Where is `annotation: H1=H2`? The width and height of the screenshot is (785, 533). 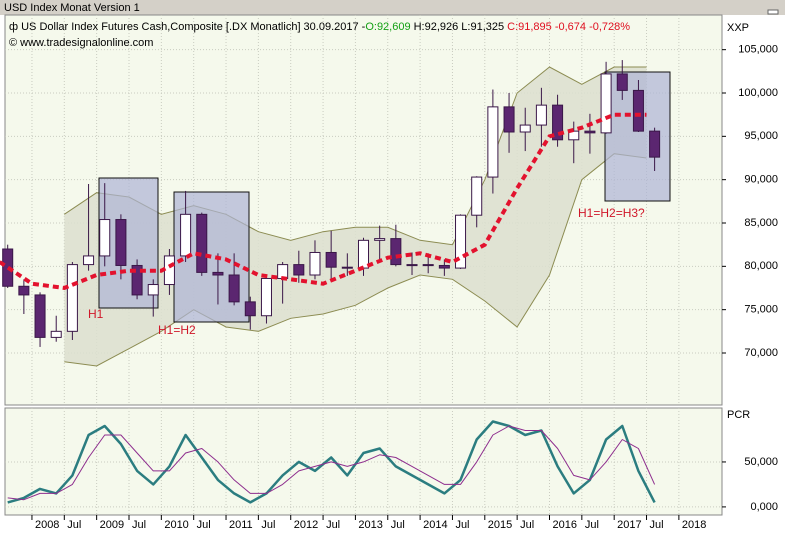
annotation: H1=H2 is located at coordinates (177, 330).